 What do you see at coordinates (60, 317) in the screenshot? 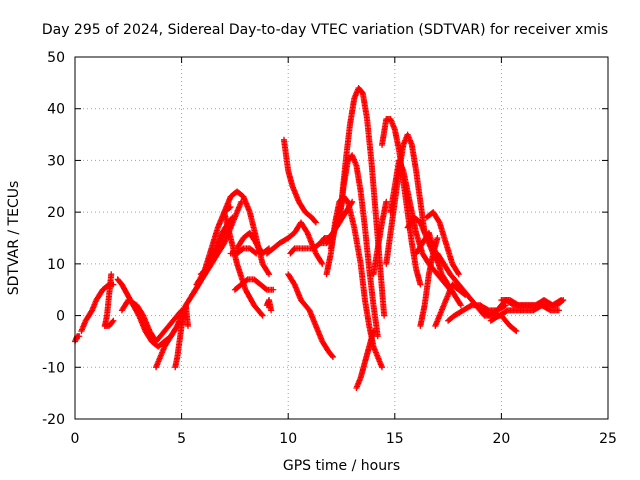
I see `y-tick-label: 0` at bounding box center [60, 317].